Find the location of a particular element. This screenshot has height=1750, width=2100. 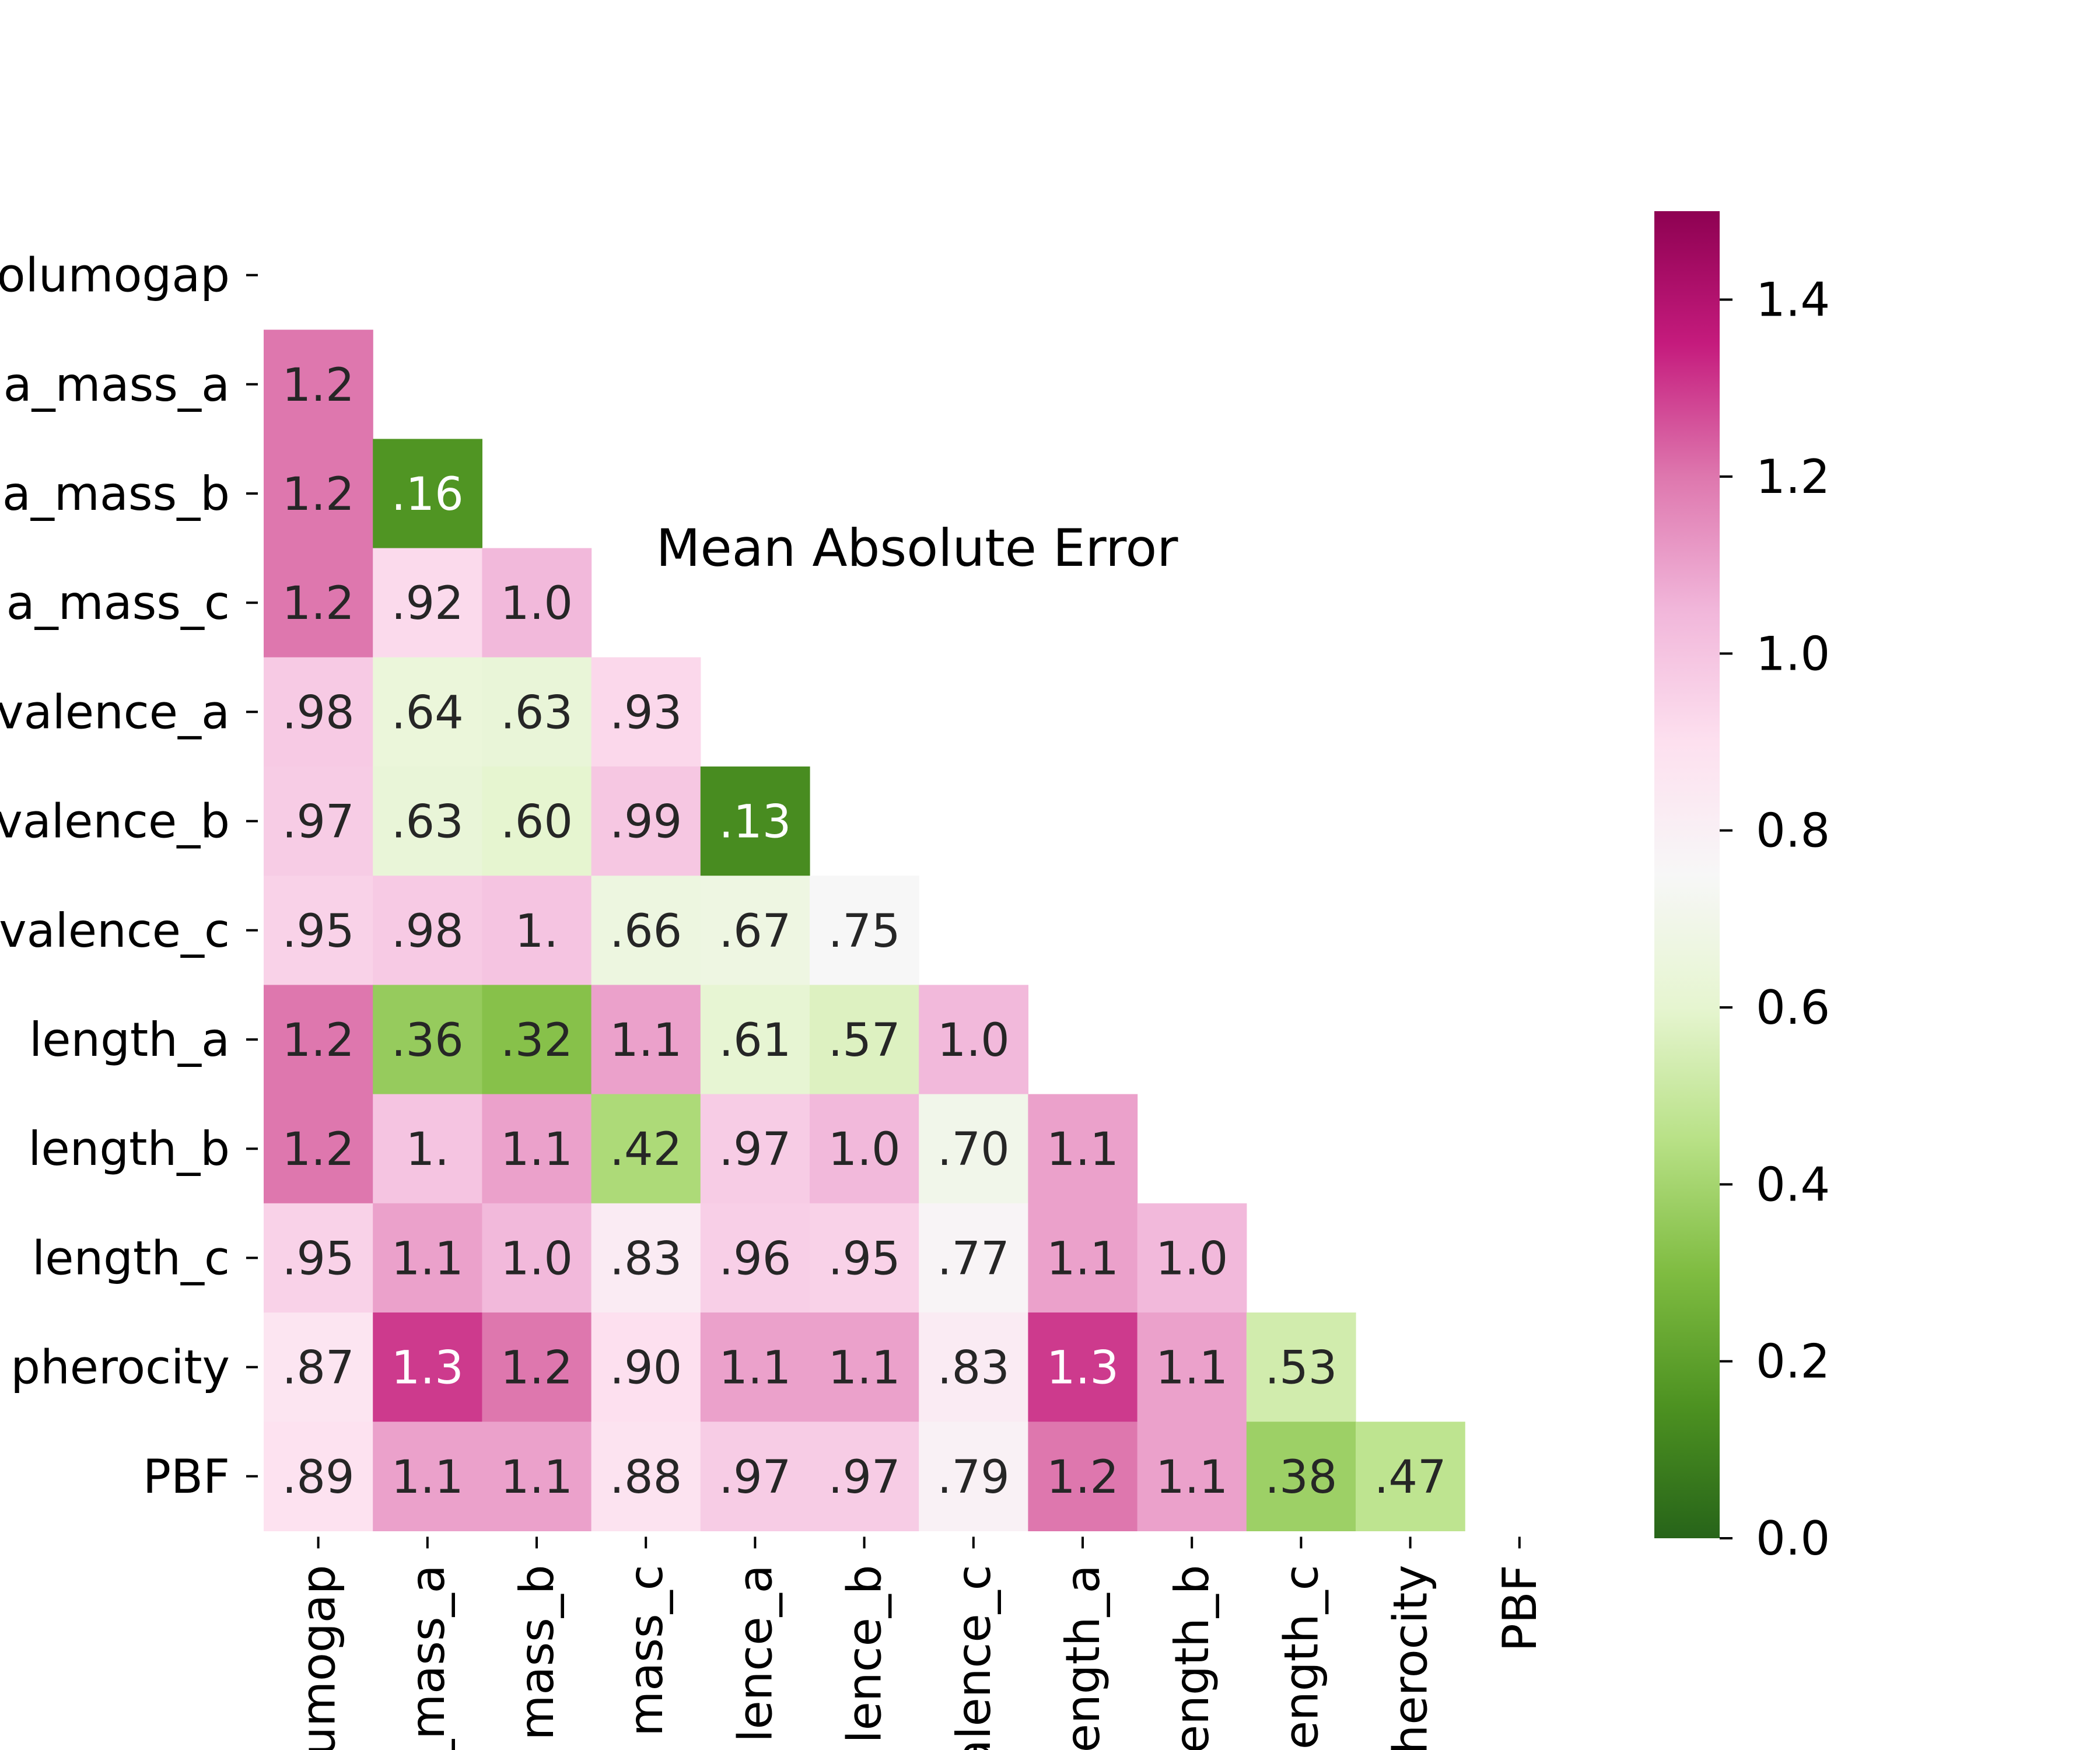

heatmap-cell-r10-c7 is located at coordinates (1083, 1367).